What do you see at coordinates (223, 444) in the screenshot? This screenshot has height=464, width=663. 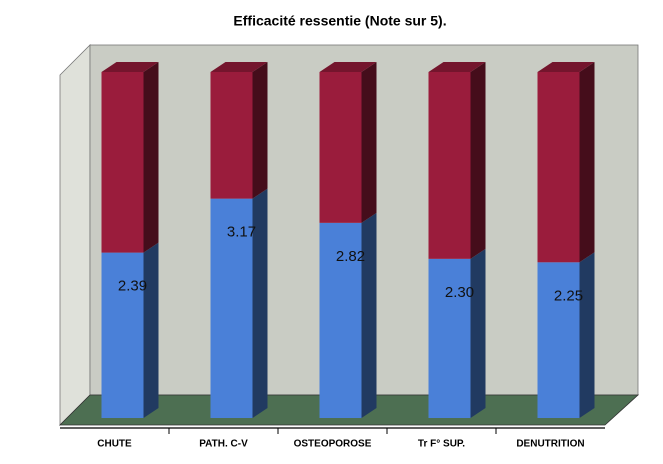 I see `x-tick-label: PATH. C-V` at bounding box center [223, 444].